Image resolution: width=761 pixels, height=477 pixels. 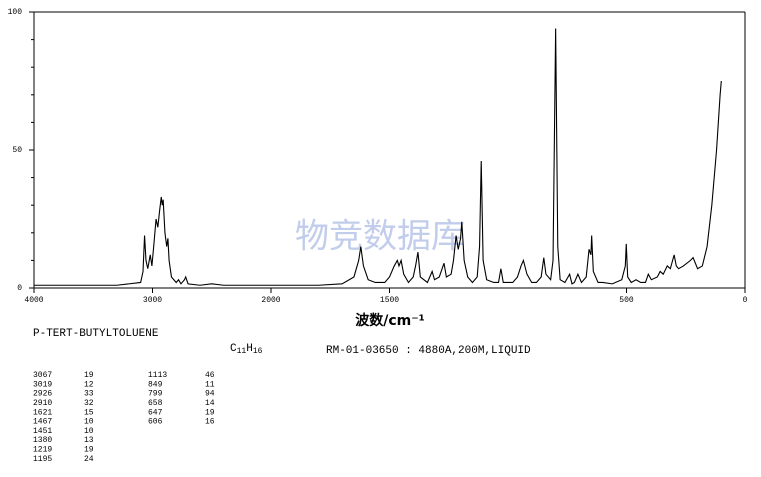 What do you see at coordinates (390, 320) in the screenshot?
I see `x-axis-label: 波数/cm⁻¹` at bounding box center [390, 320].